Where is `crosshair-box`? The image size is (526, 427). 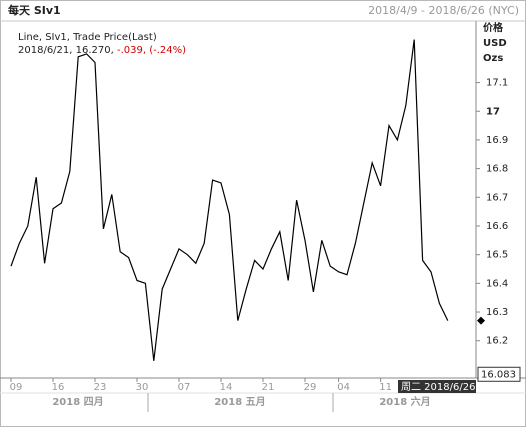
crosshair-box is located at coordinates (437, 386).